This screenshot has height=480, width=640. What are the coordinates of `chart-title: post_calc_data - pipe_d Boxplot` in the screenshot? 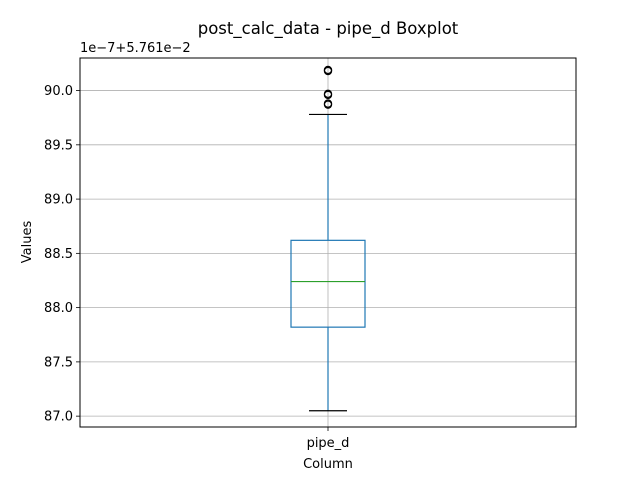 It's located at (328, 29).